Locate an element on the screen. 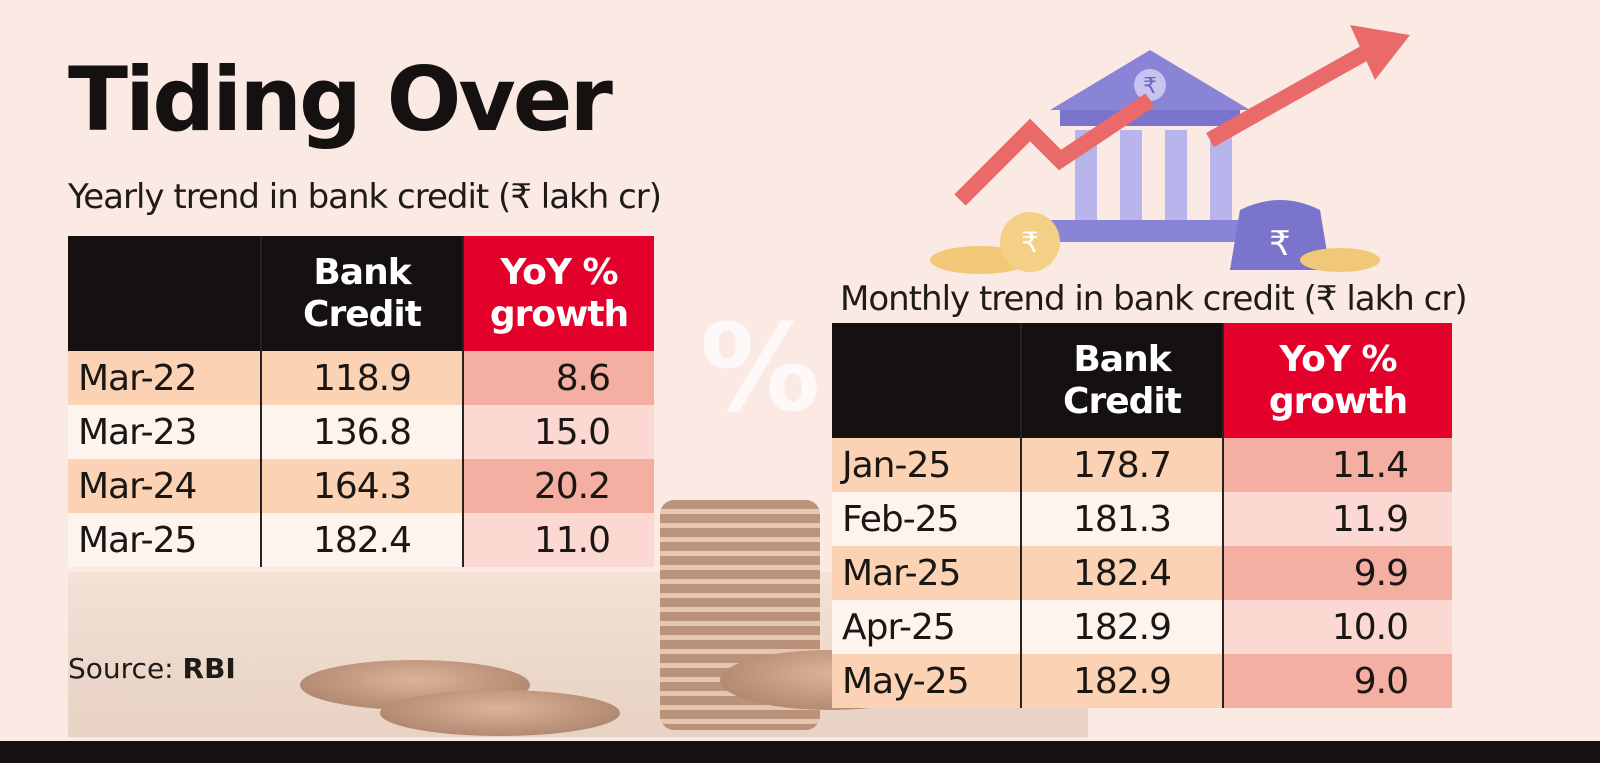 The image size is (1600, 763). growth-cell: 11.9 is located at coordinates (1337, 519).